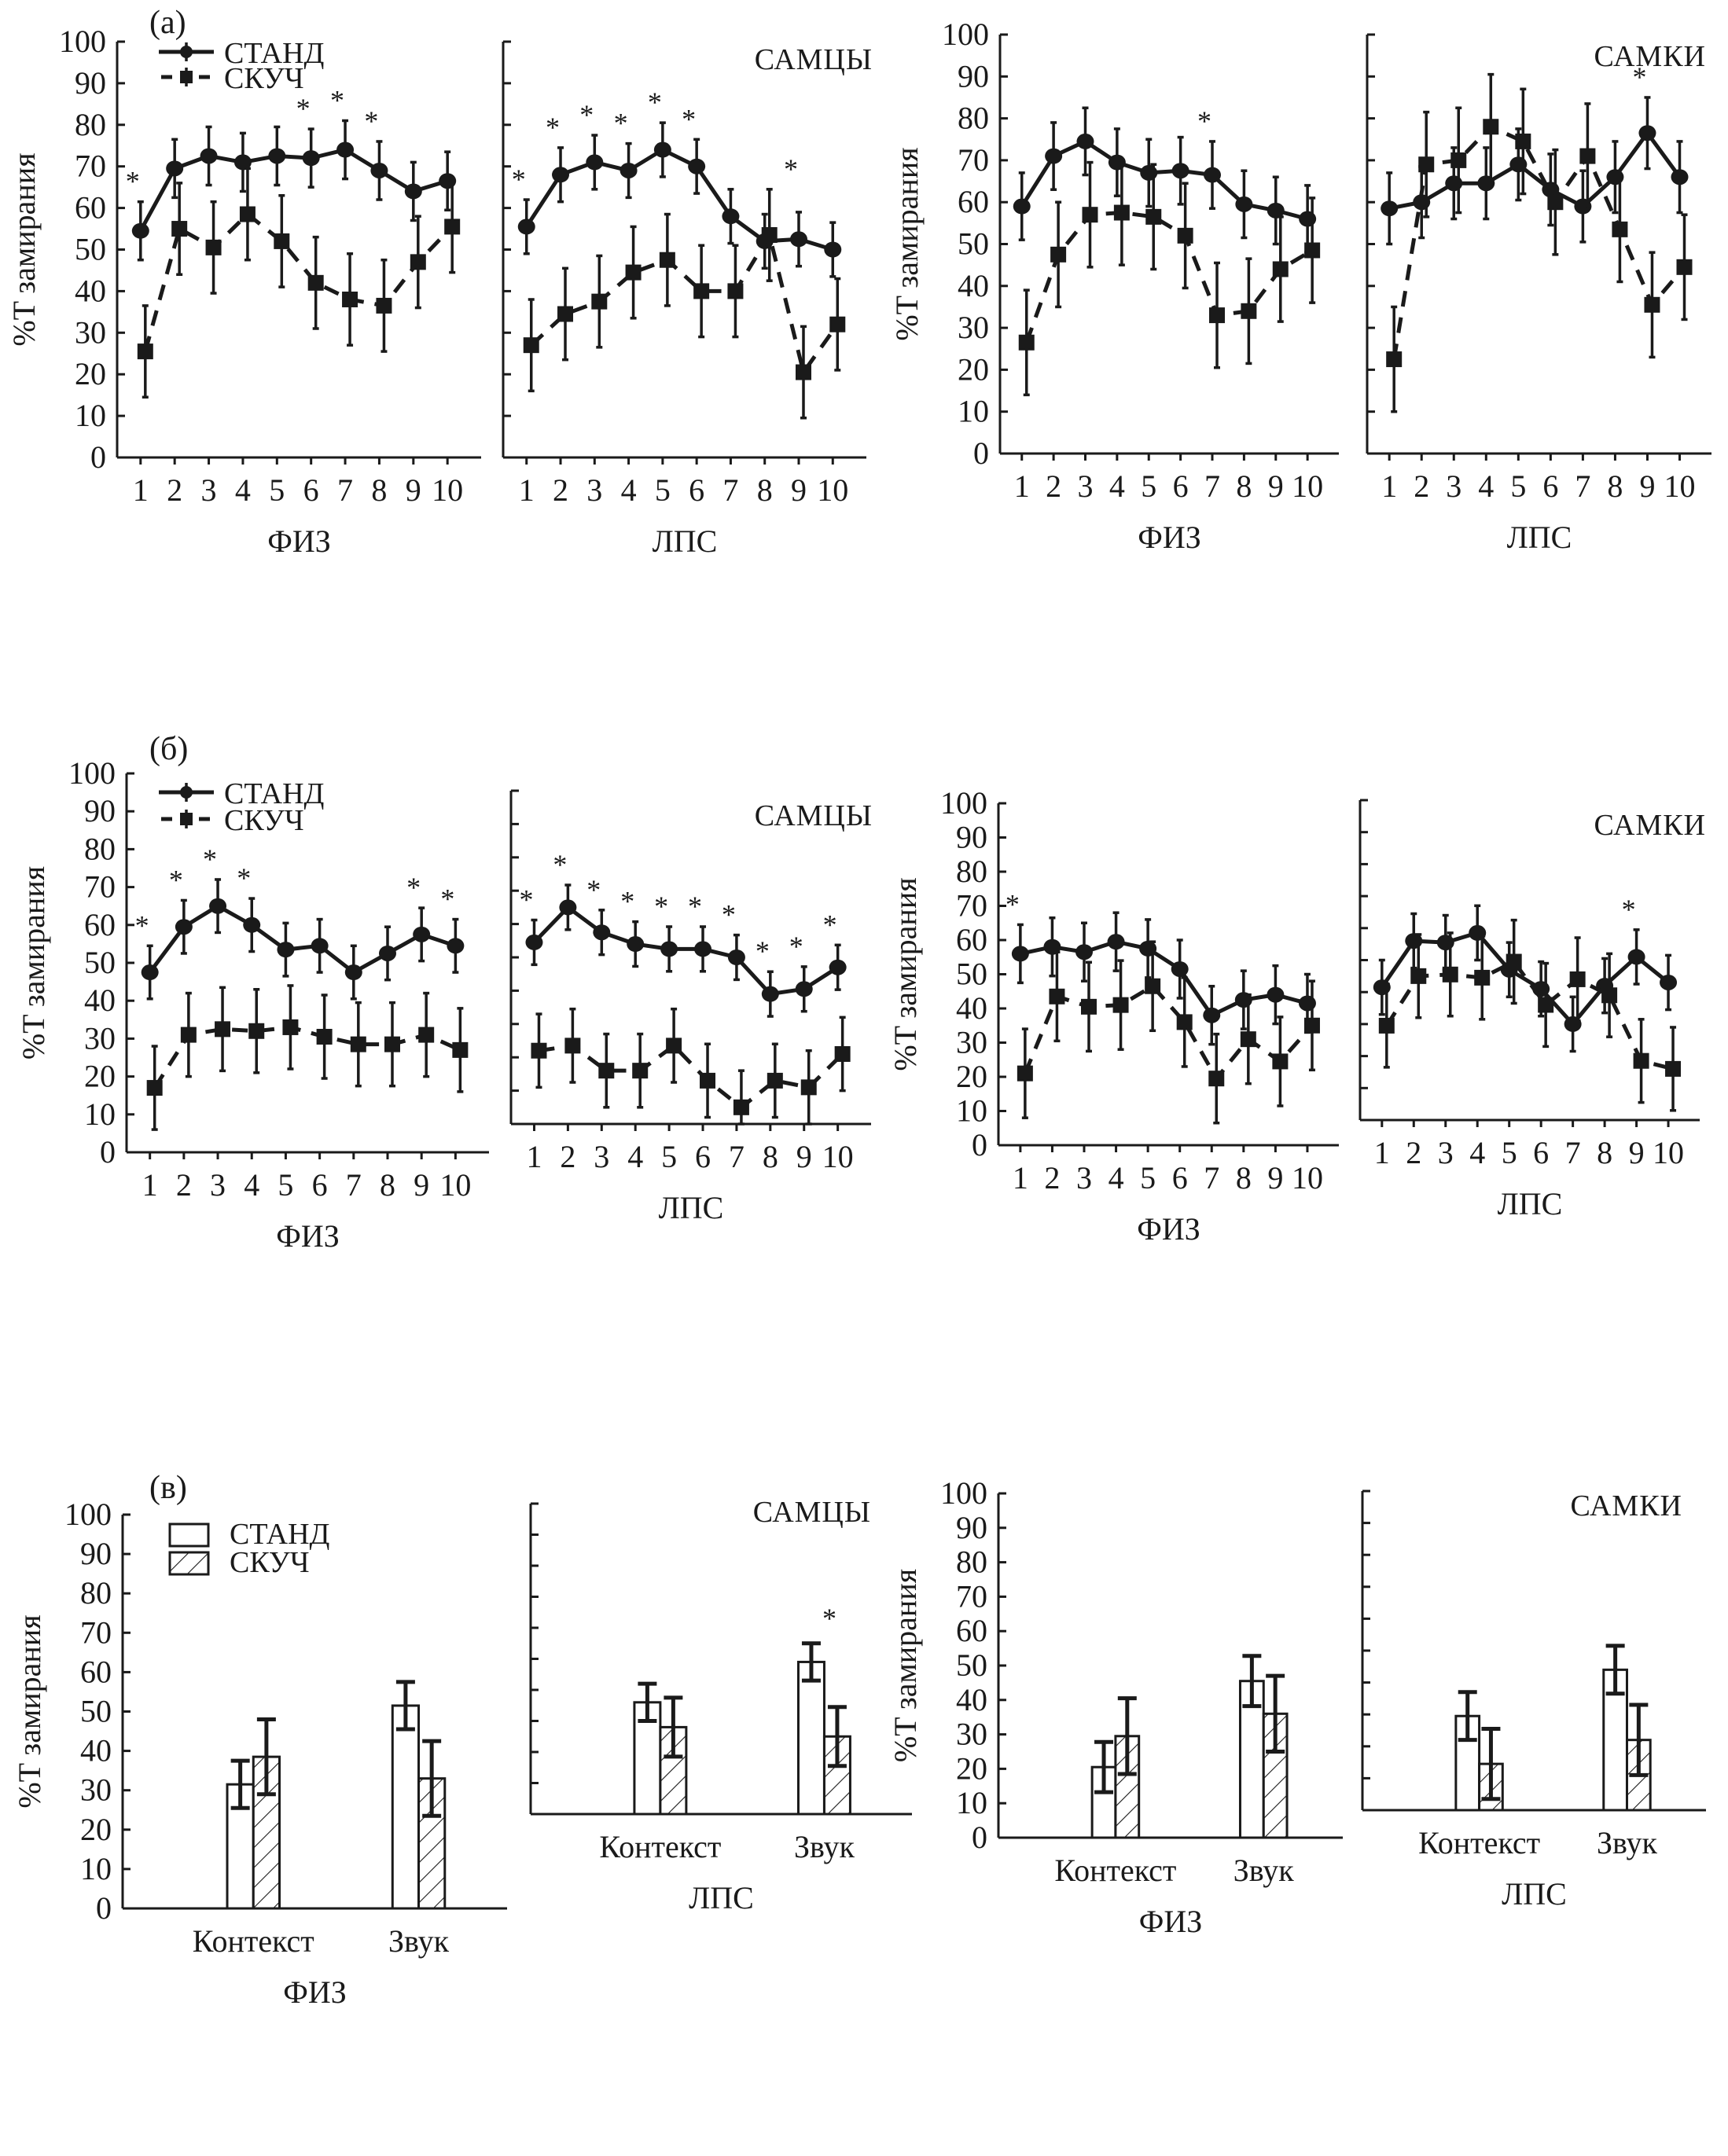  I want to click on x-tick-label: 7, so click(1582, 486).